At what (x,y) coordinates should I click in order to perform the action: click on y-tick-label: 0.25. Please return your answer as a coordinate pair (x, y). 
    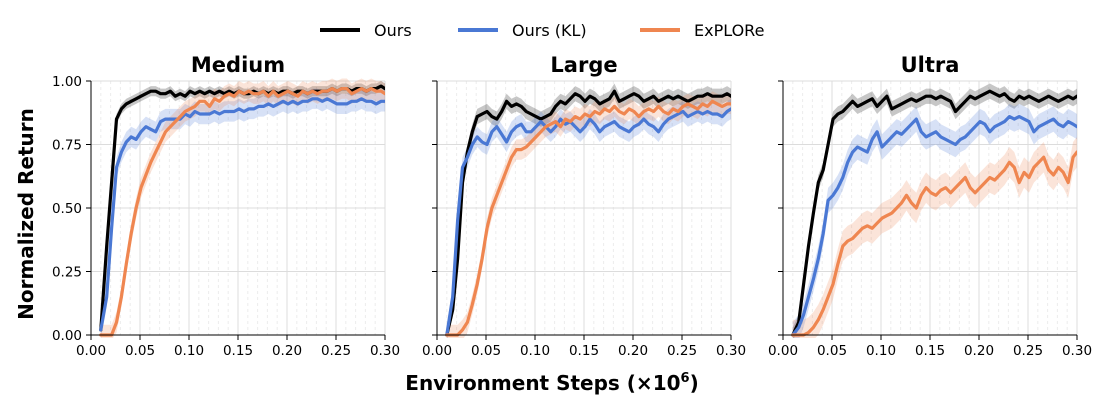
    Looking at the image, I should click on (67, 273).